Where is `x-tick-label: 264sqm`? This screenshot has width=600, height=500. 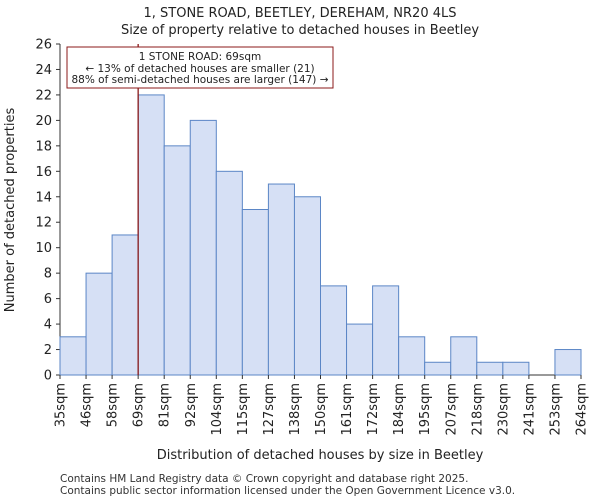 x-tick-label: 264sqm is located at coordinates (582, 409).